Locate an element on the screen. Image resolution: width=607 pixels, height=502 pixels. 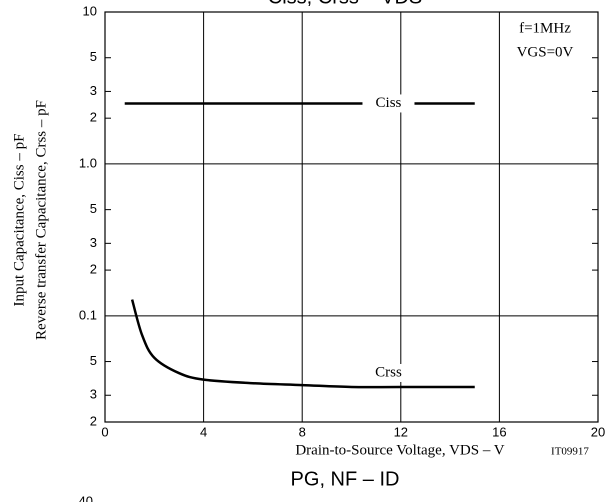
y-axis-label: Reverse transfer Capacitance, Crss – pF is located at coordinates (41, 220).